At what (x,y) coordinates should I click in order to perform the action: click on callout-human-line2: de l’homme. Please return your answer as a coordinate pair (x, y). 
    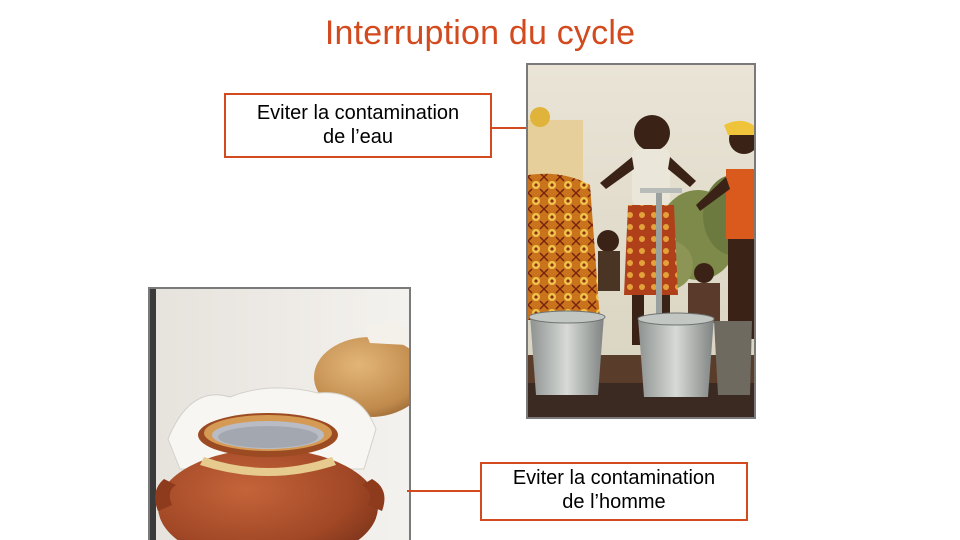
    Looking at the image, I should click on (614, 502).